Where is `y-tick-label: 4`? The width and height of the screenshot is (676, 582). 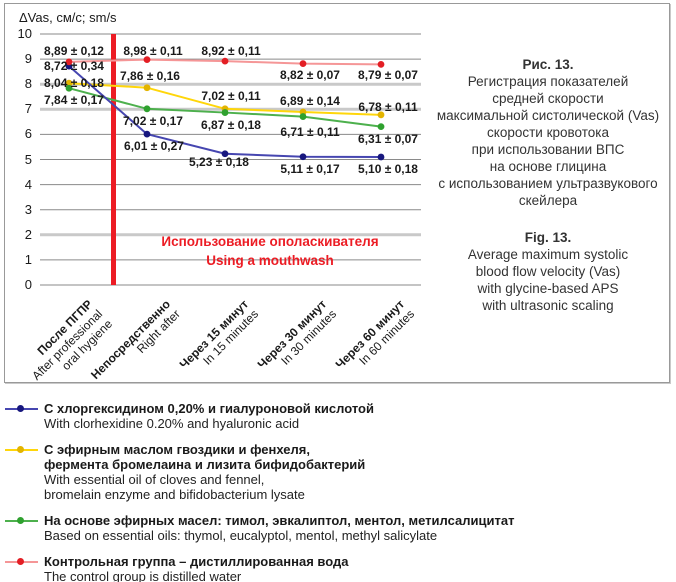
y-tick-label: 4 is located at coordinates (28, 184).